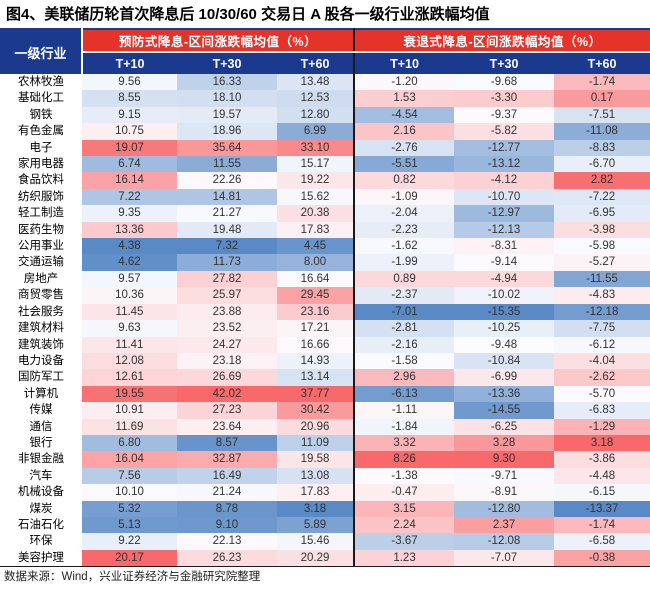  Describe the element at coordinates (227, 279) in the screenshot. I see `value-cell: 27.82` at that location.